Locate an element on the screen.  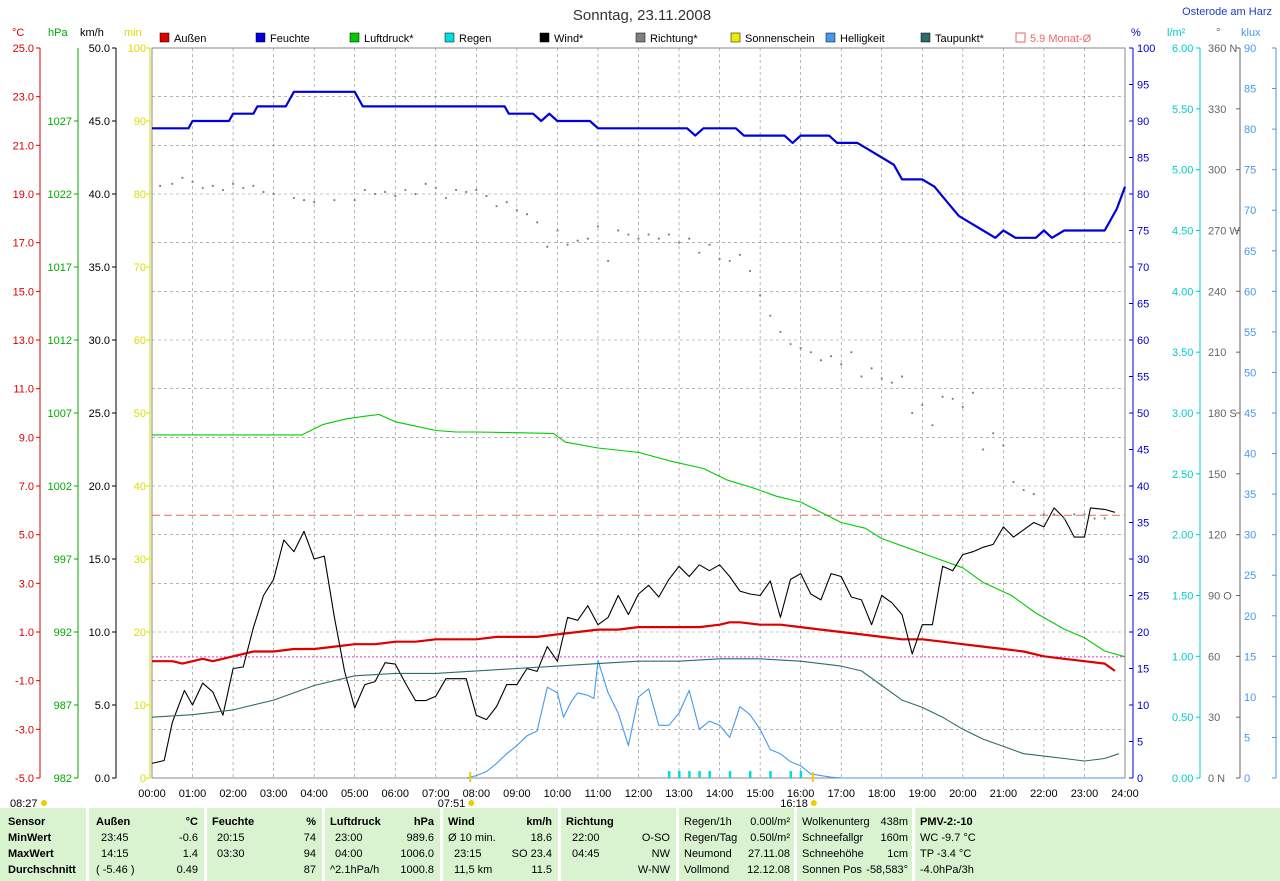
feuchte-avg-value: 87 is located at coordinates (309, 870).